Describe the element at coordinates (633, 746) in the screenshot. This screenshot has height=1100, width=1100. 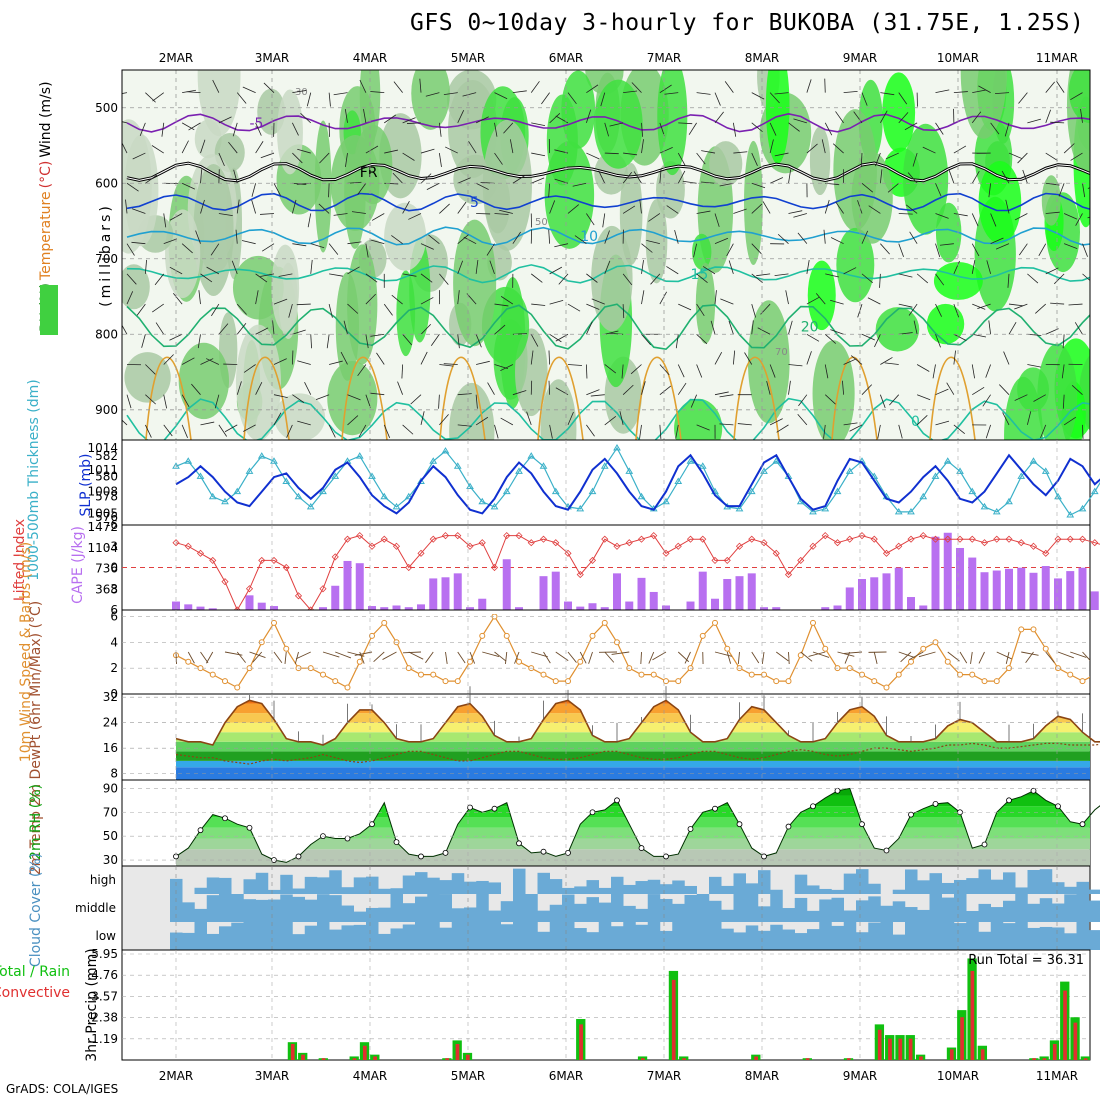
I see `temp-band` at that location.